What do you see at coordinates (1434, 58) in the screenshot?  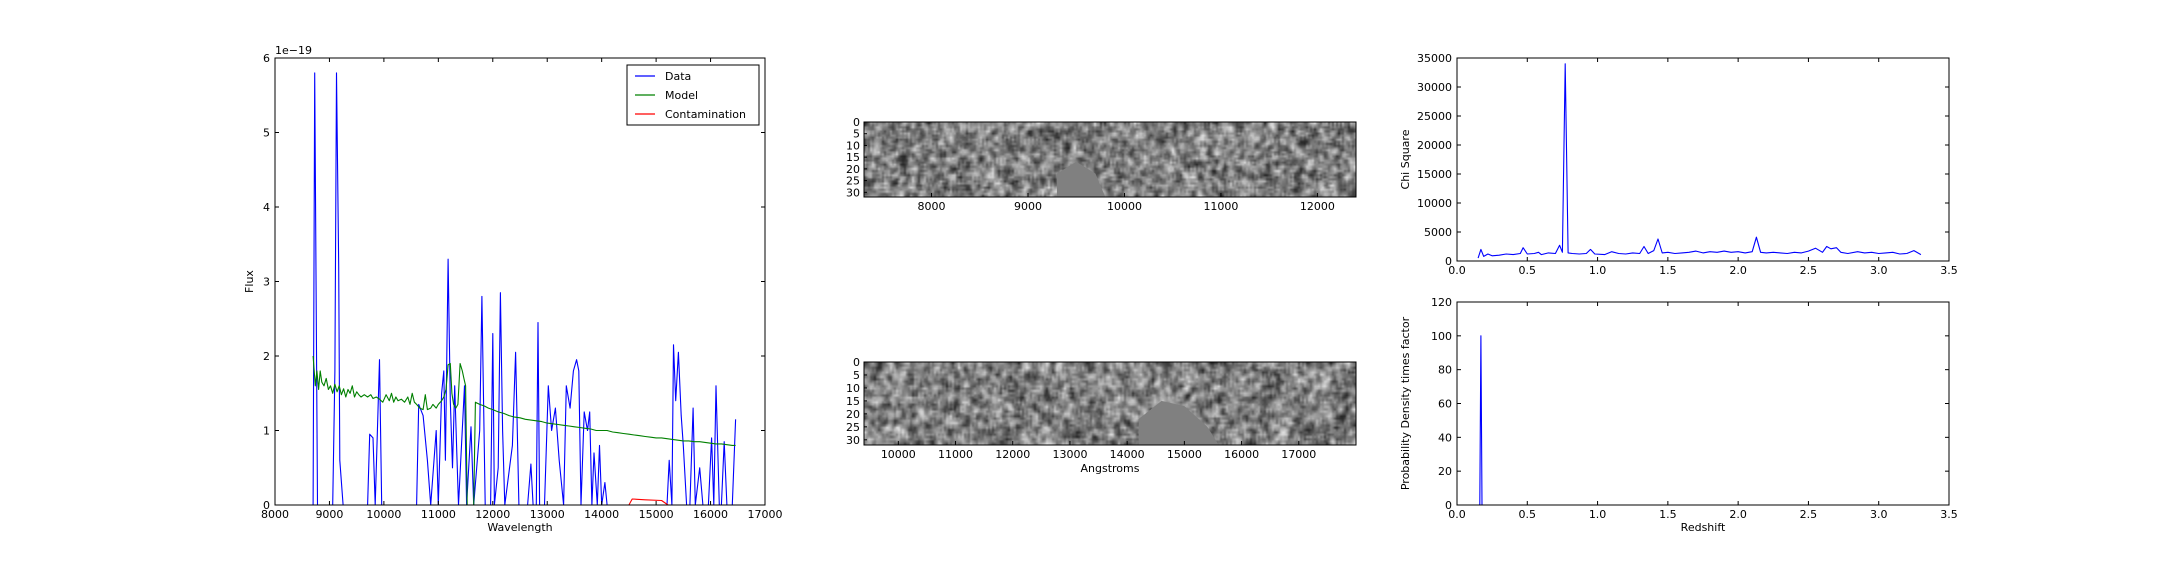 I see `y-tick-label: 35000` at bounding box center [1434, 58].